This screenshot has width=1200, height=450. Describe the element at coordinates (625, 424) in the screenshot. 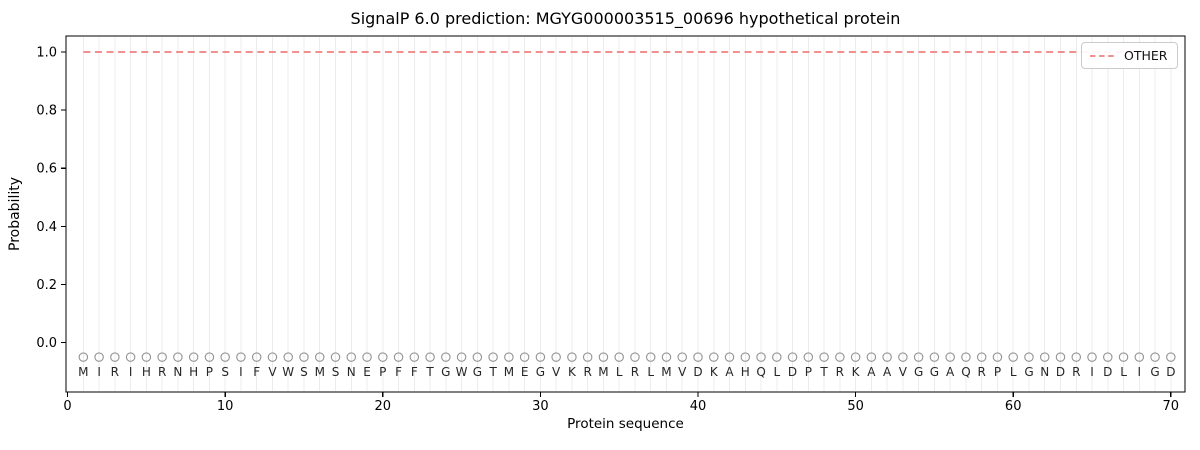

I see `x-axis-label: Protein sequence` at that location.